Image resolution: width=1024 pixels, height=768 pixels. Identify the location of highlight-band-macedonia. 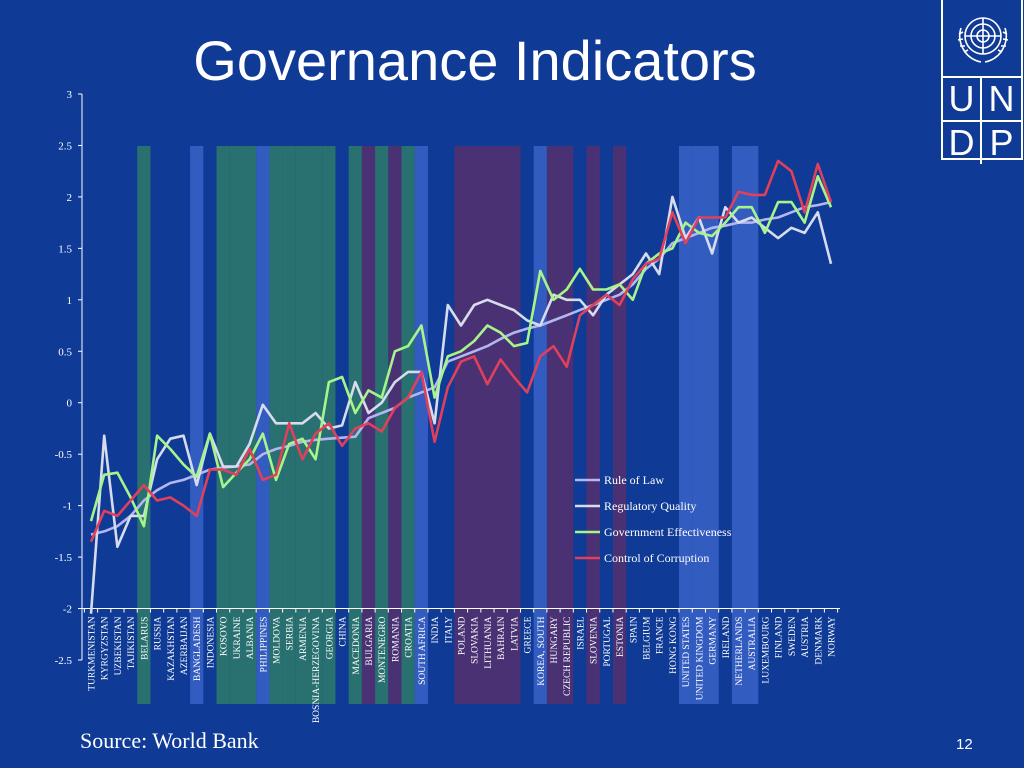
(355, 425).